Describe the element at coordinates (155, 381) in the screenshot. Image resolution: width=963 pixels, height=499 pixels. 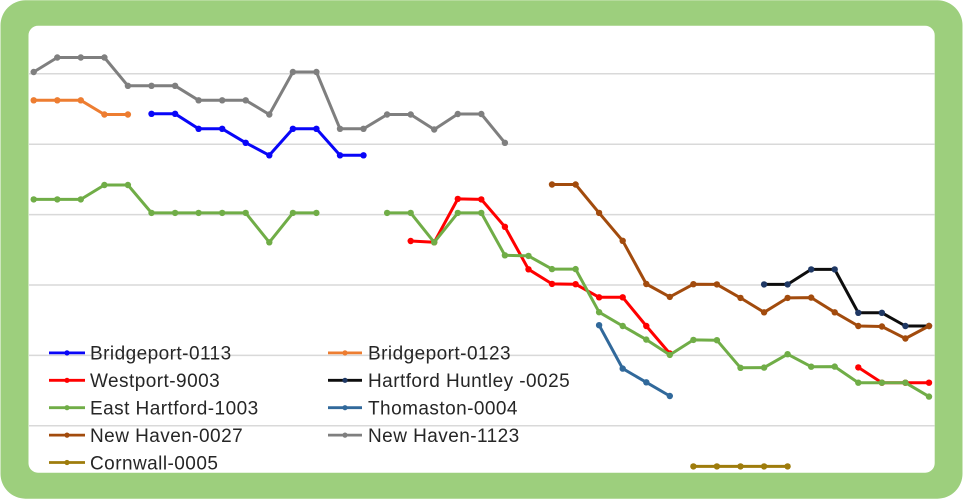
I see `svg-text: Westport-9003` at that location.